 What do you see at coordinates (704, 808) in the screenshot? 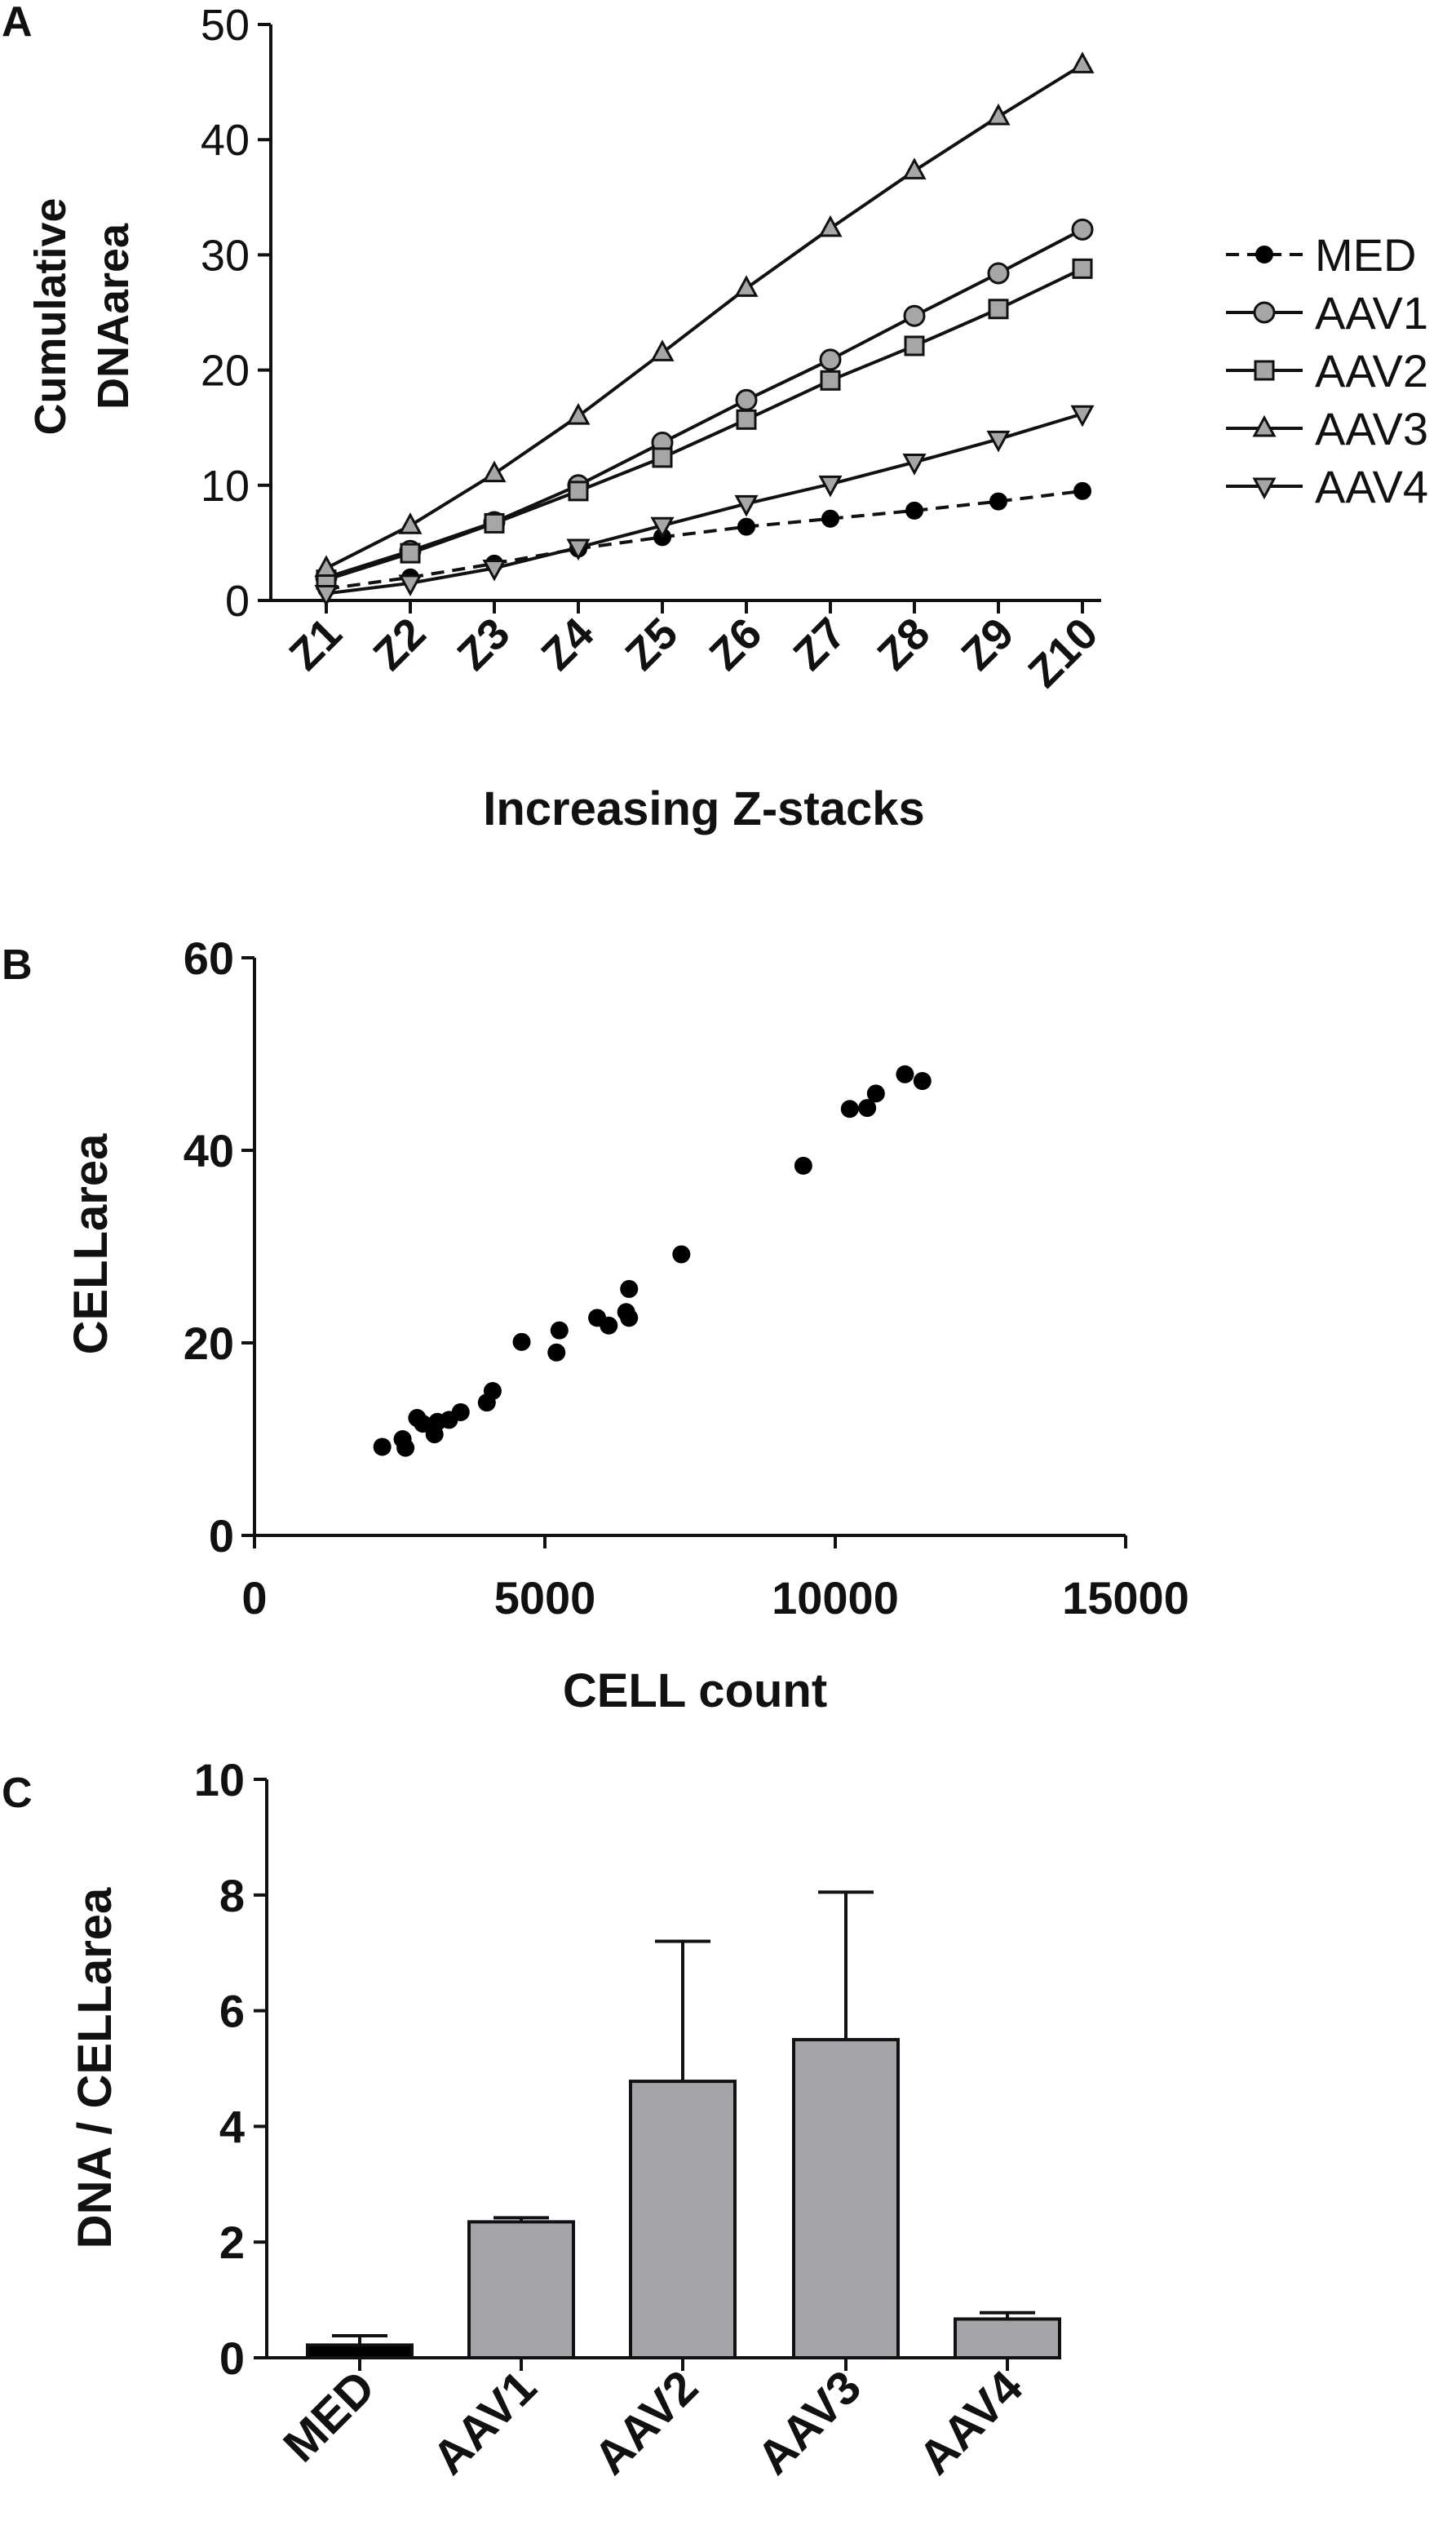
I see `chart-a-x-label: Increasing Z-stacks` at bounding box center [704, 808].